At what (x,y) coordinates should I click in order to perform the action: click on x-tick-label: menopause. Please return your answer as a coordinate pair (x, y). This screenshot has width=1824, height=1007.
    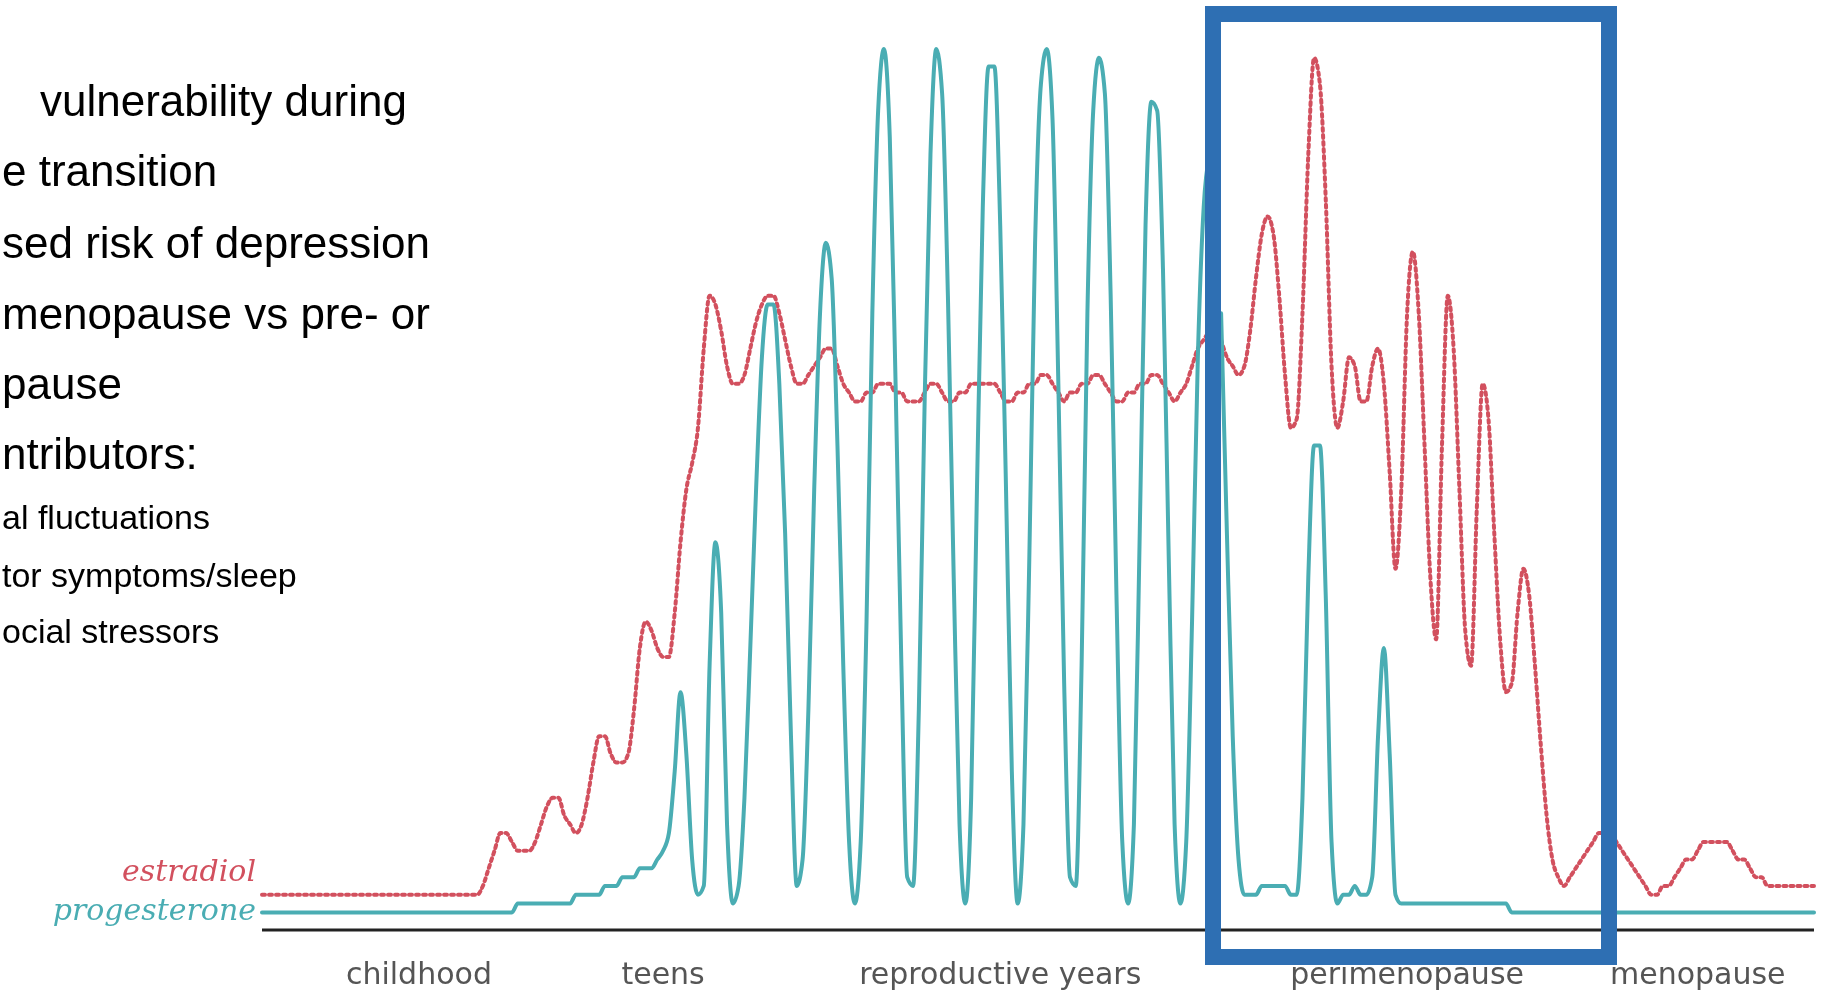
    Looking at the image, I should click on (1697, 973).